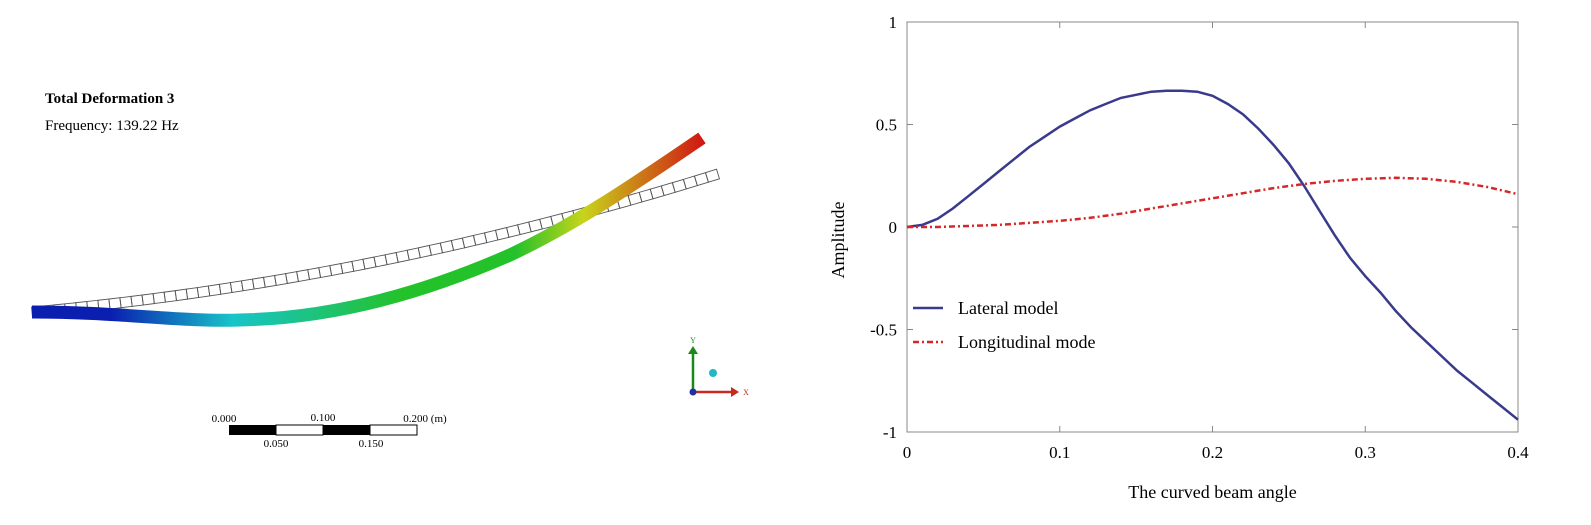  I want to click on y-tick-label: 0.5, so click(886, 125).